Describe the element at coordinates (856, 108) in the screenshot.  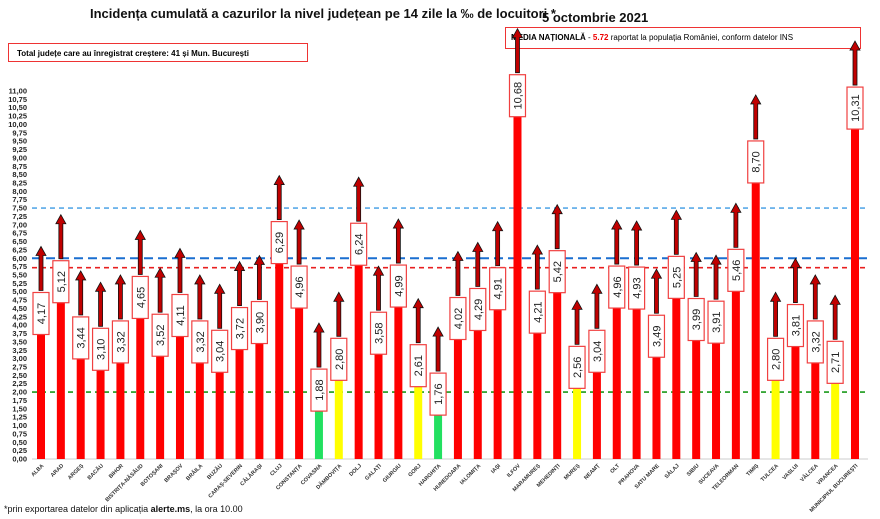
I see `data-label: 10,31` at that location.